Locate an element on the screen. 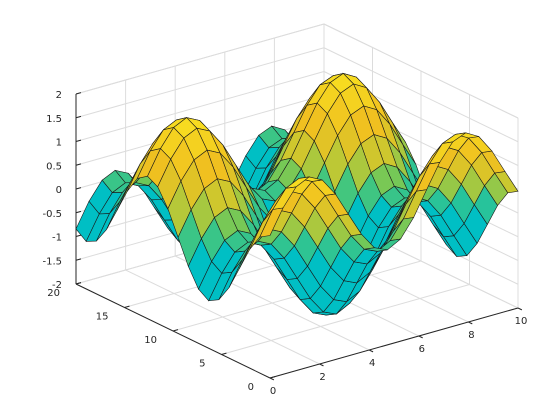  z-tick-label: 1.5 is located at coordinates (54, 119).